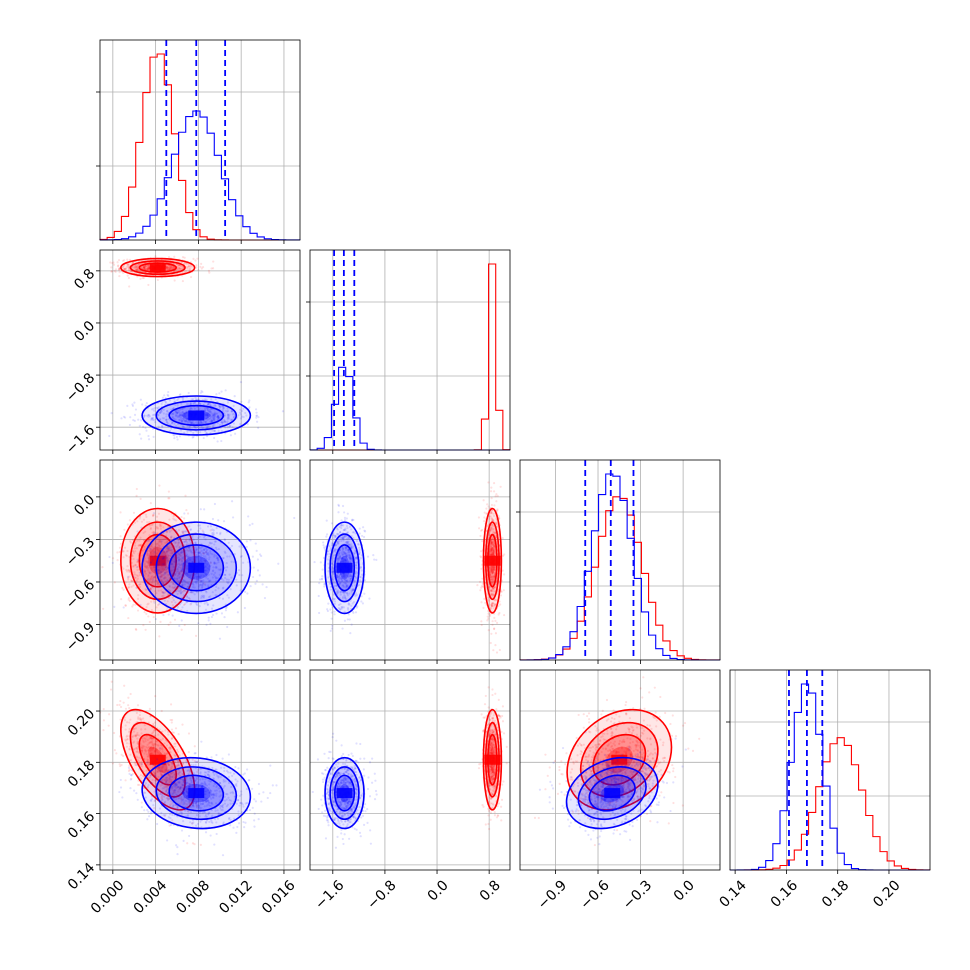 This screenshot has width=970, height=970. Describe the element at coordinates (80, 387) in the screenshot. I see `y-tick-label: −0.8` at that location.